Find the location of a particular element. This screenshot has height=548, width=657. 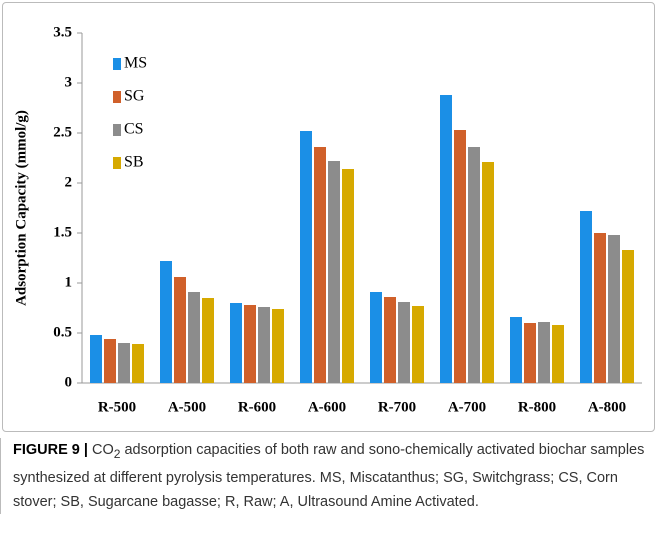

y-tick-label: 0.5 is located at coordinates (62, 332).